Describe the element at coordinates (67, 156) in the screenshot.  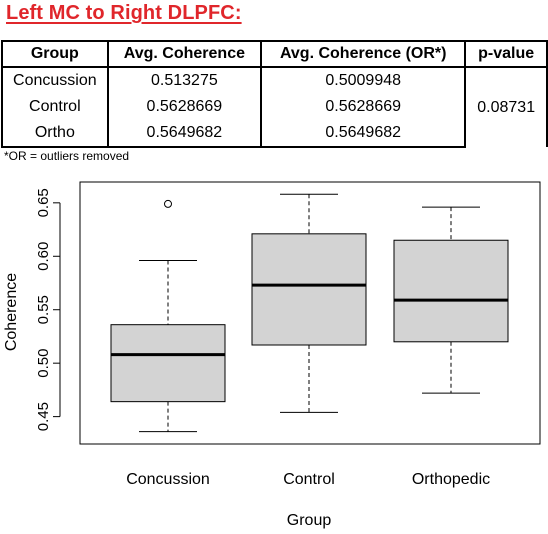
I see `footnote: *OR = outliers removed` at that location.